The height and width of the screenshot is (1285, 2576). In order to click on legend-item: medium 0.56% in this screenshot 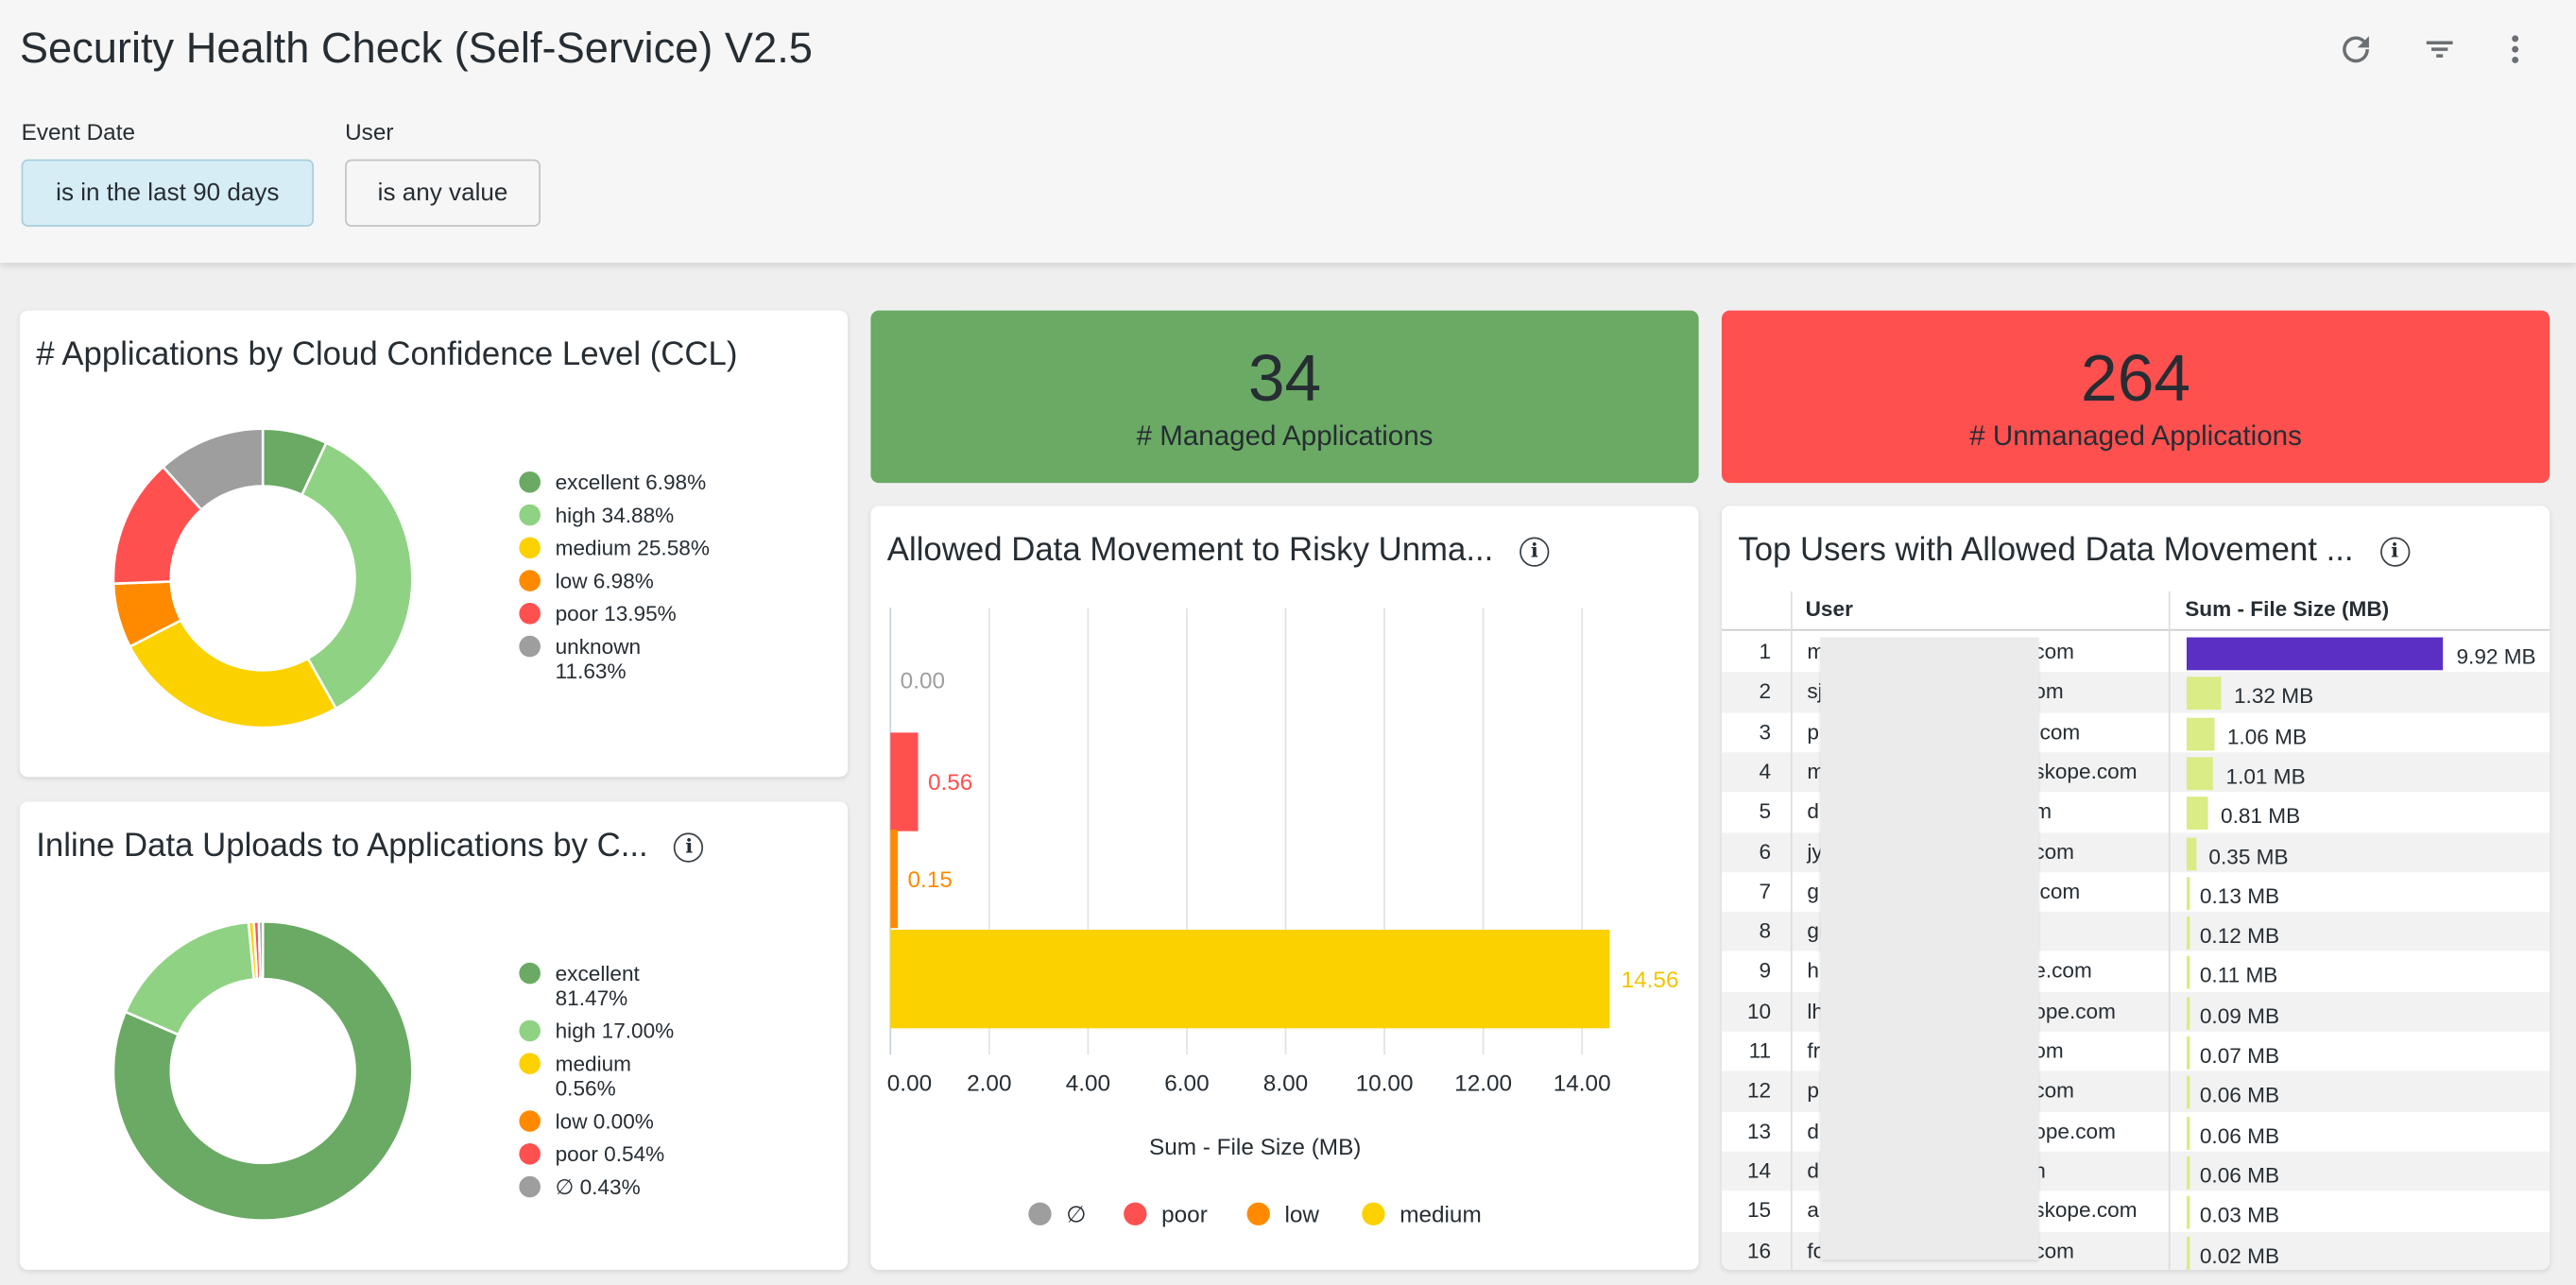, I will do `click(642, 1076)`.